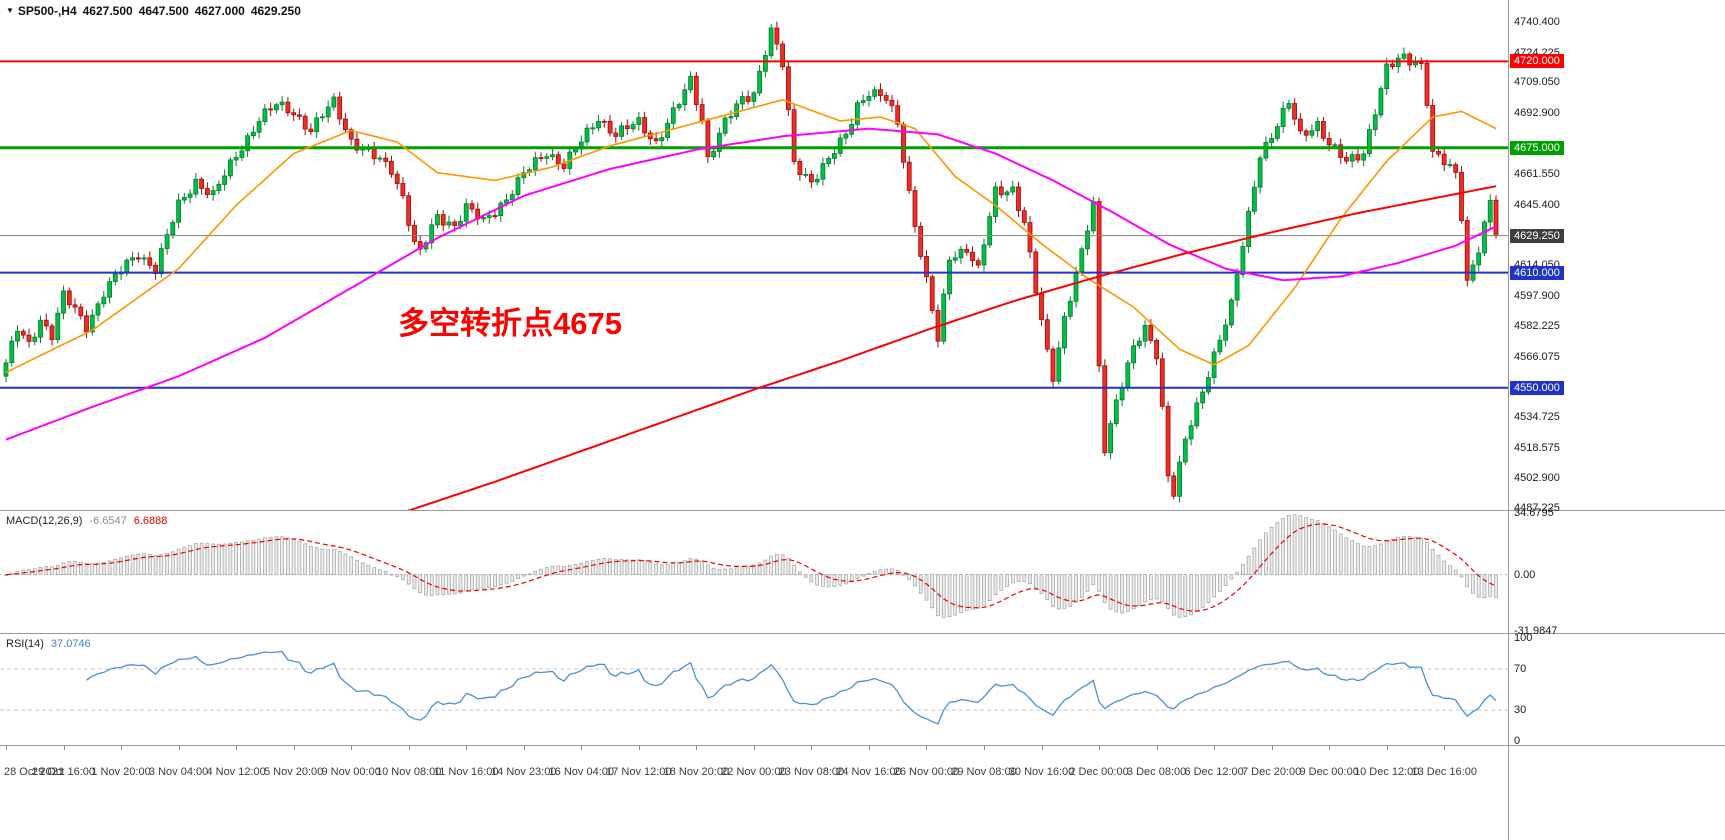  What do you see at coordinates (48, 644) in the screenshot?
I see `rsi-label: RSI(14) 37.0746` at bounding box center [48, 644].